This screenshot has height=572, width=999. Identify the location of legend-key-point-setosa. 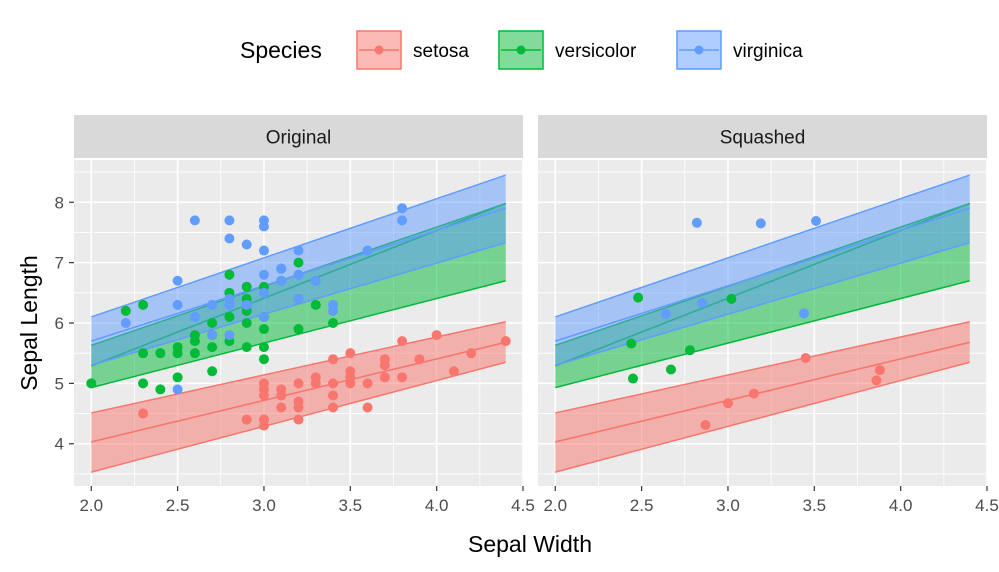
(379, 50).